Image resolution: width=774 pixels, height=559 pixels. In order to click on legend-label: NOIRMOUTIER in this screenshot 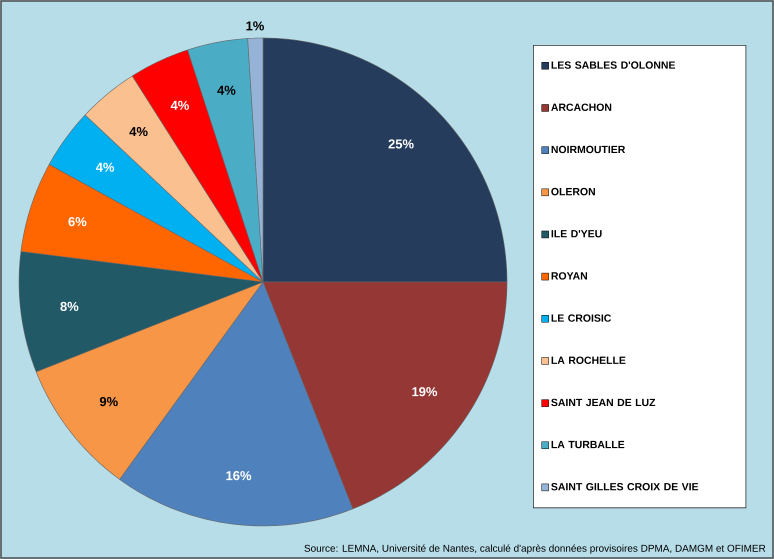, I will do `click(589, 150)`.